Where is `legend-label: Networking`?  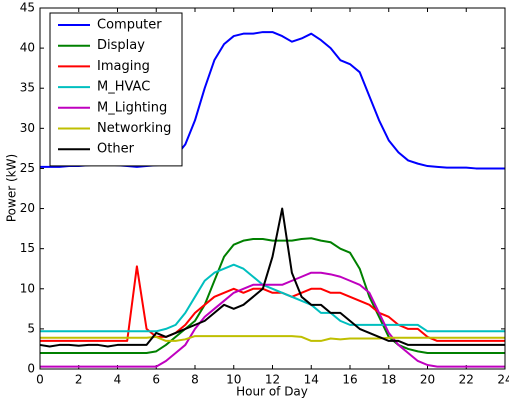 legend-label: Networking is located at coordinates (134, 128).